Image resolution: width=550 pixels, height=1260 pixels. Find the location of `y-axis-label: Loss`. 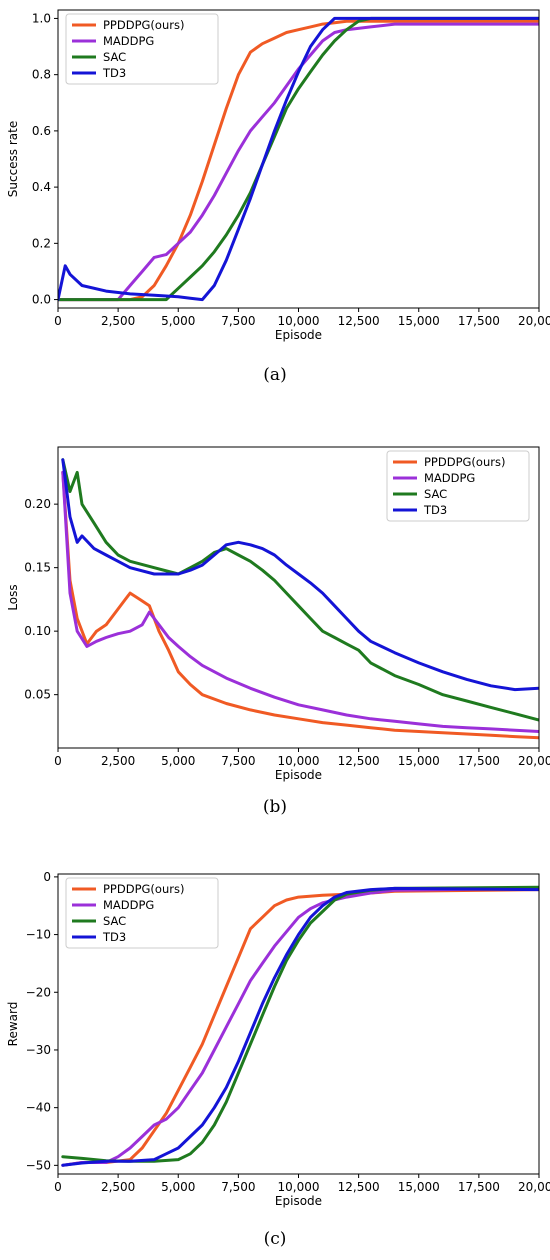

y-axis-label: Loss is located at coordinates (13, 597).